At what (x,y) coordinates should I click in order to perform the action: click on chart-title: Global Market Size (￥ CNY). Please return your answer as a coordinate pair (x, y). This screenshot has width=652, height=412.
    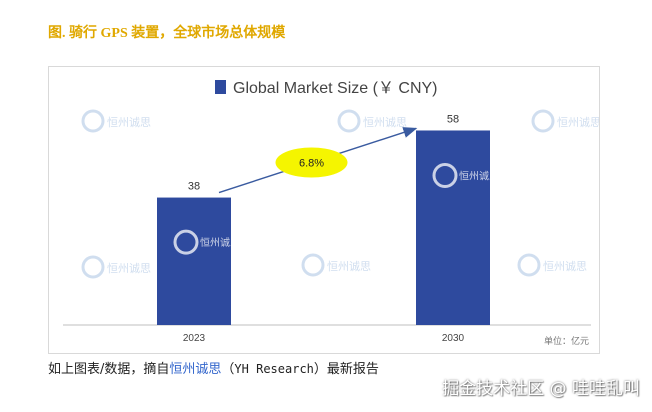
    Looking at the image, I should click on (335, 88).